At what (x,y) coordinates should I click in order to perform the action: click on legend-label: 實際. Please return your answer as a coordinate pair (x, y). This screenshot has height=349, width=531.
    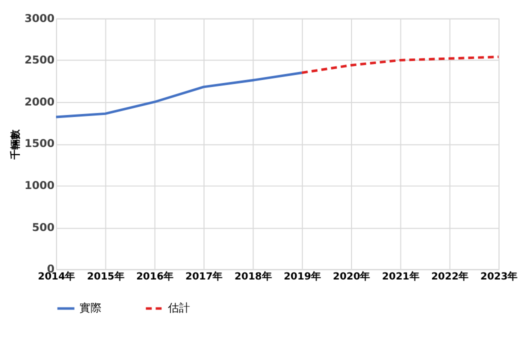
    Looking at the image, I should click on (91, 307).